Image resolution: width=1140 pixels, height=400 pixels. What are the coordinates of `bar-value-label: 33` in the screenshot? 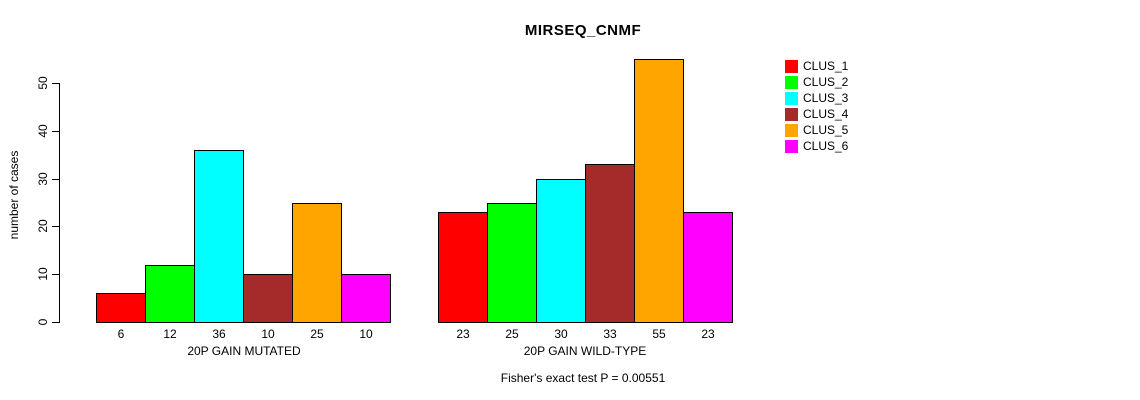 It's located at (610, 334).